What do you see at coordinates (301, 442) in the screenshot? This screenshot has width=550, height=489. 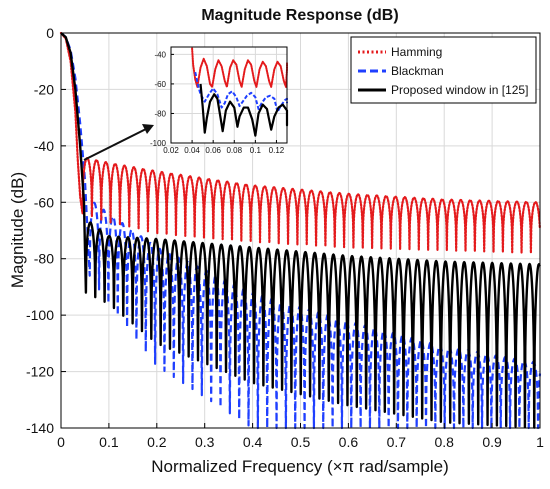 I see `main-x-tick-label-5: 0.5` at bounding box center [301, 442].